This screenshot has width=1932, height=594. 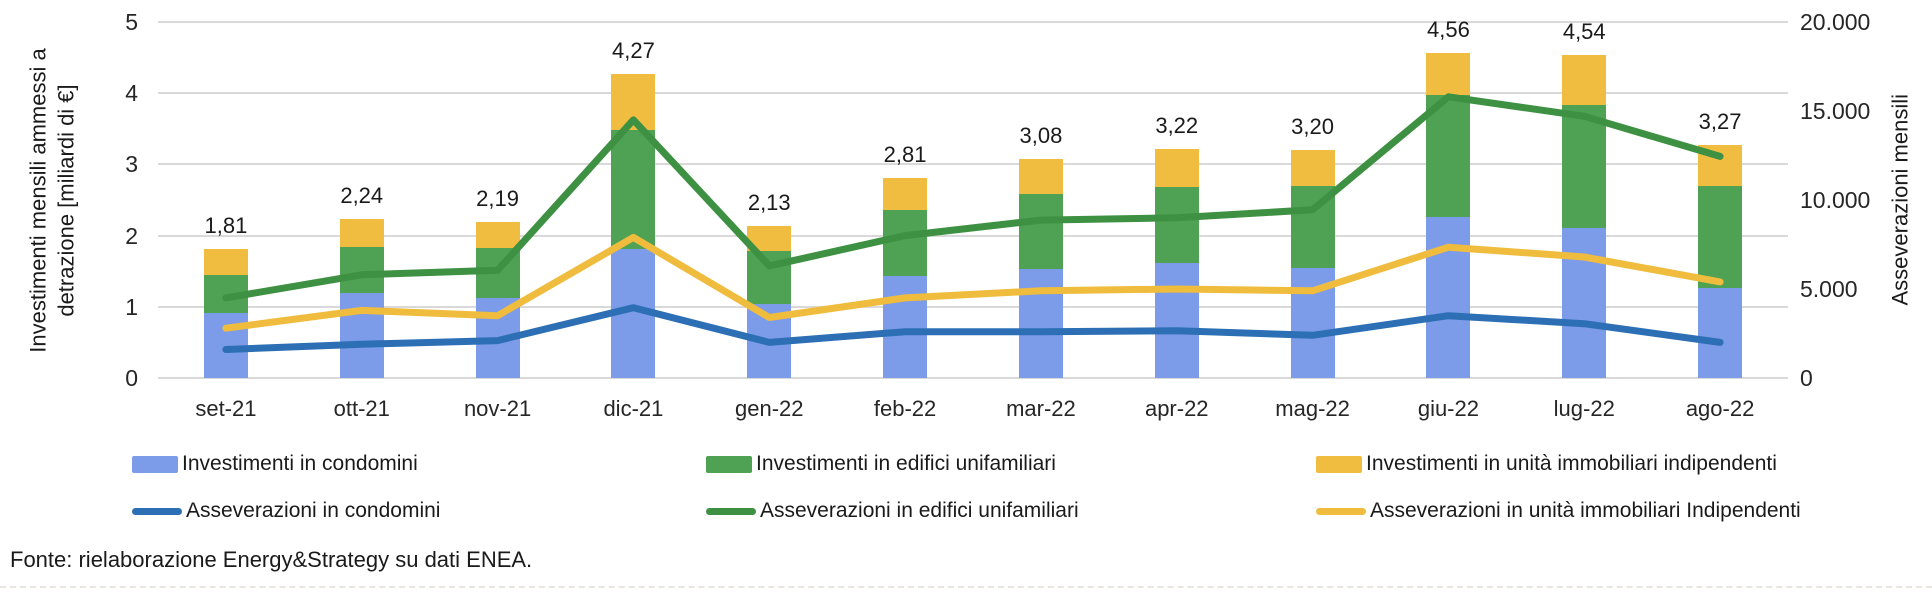 What do you see at coordinates (1041, 408) in the screenshot?
I see `x-axis-label: mar-22` at bounding box center [1041, 408].